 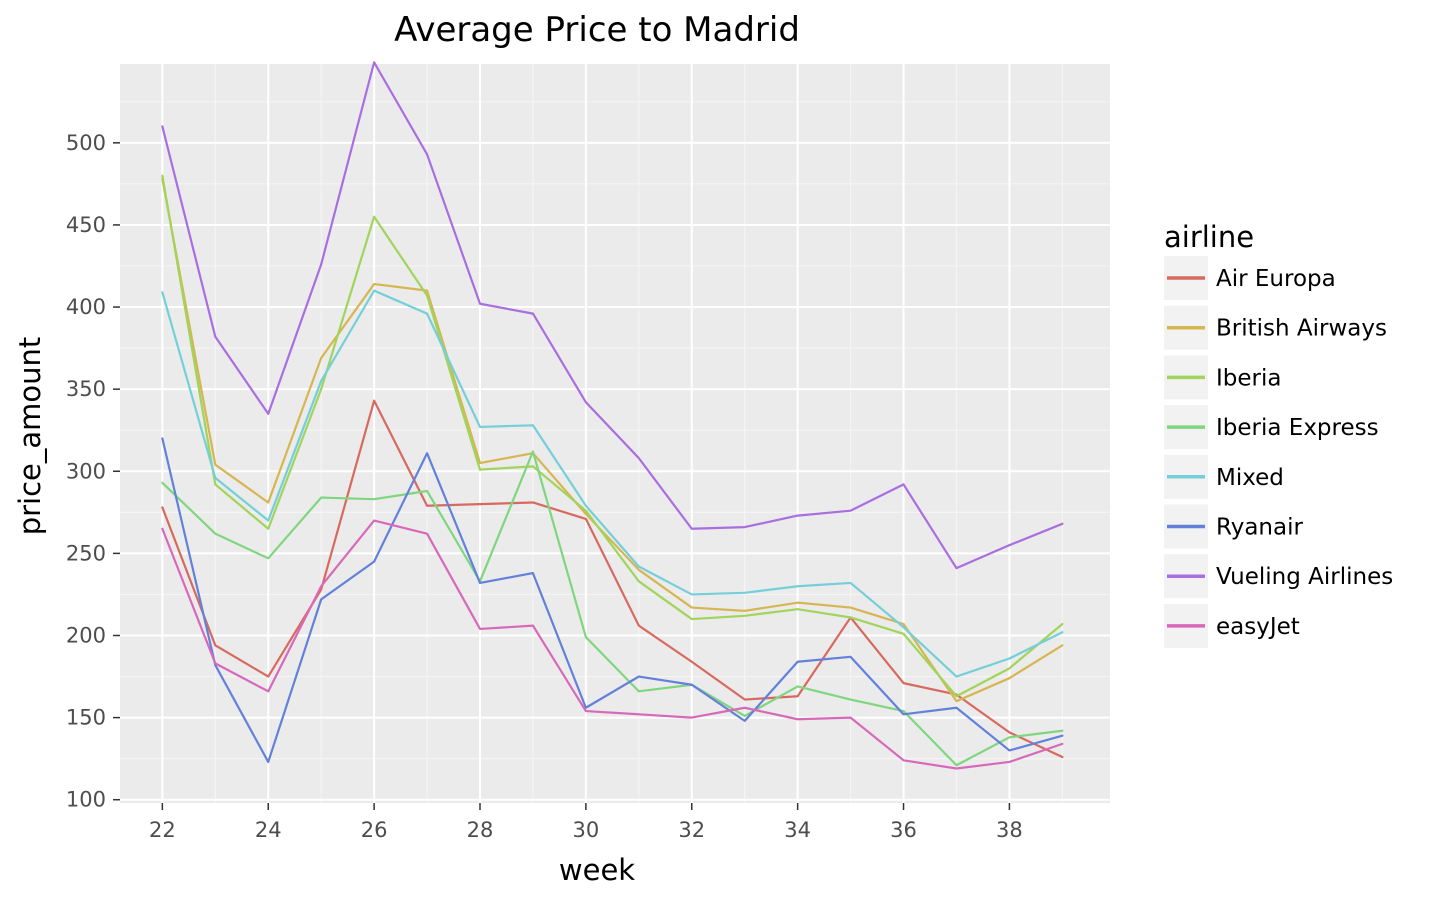 What do you see at coordinates (374, 830) in the screenshot?
I see `x-tick-label: 26` at bounding box center [374, 830].